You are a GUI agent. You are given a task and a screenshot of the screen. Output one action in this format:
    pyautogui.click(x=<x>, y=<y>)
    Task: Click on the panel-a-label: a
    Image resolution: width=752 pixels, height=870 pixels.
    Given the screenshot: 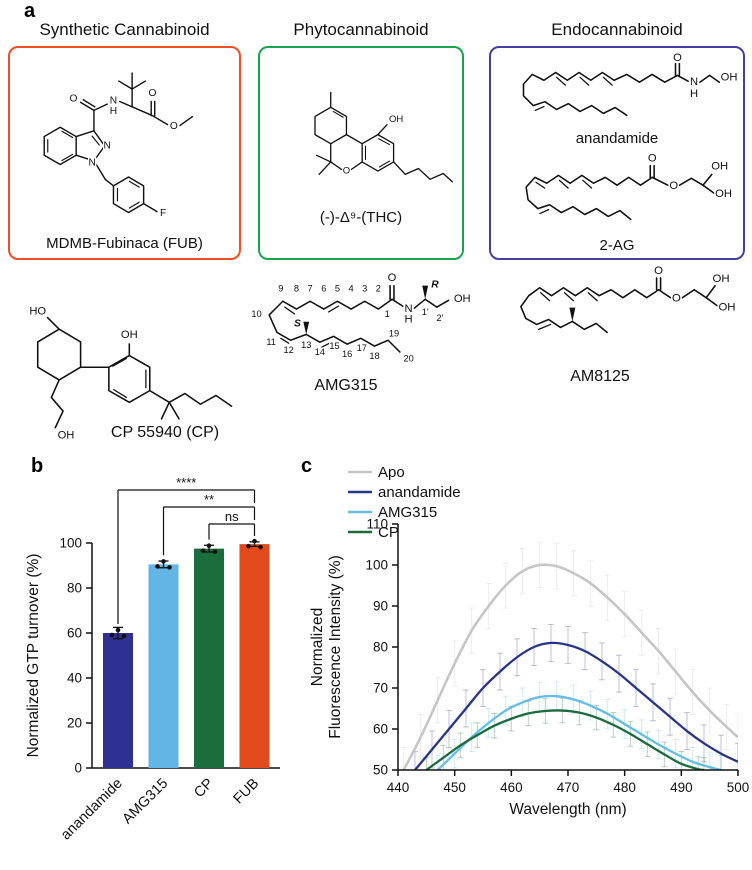 What is the action you would take?
    pyautogui.click(x=30, y=11)
    